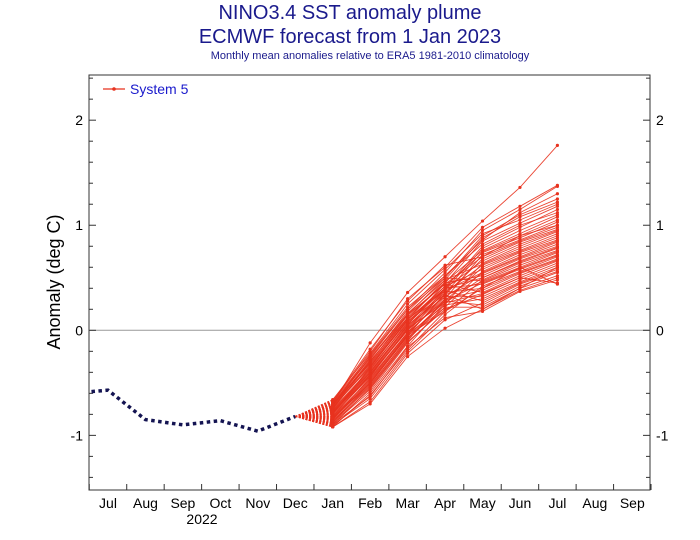  Describe the element at coordinates (145, 503) in the screenshot. I see `x-tick-label: Aug` at that location.